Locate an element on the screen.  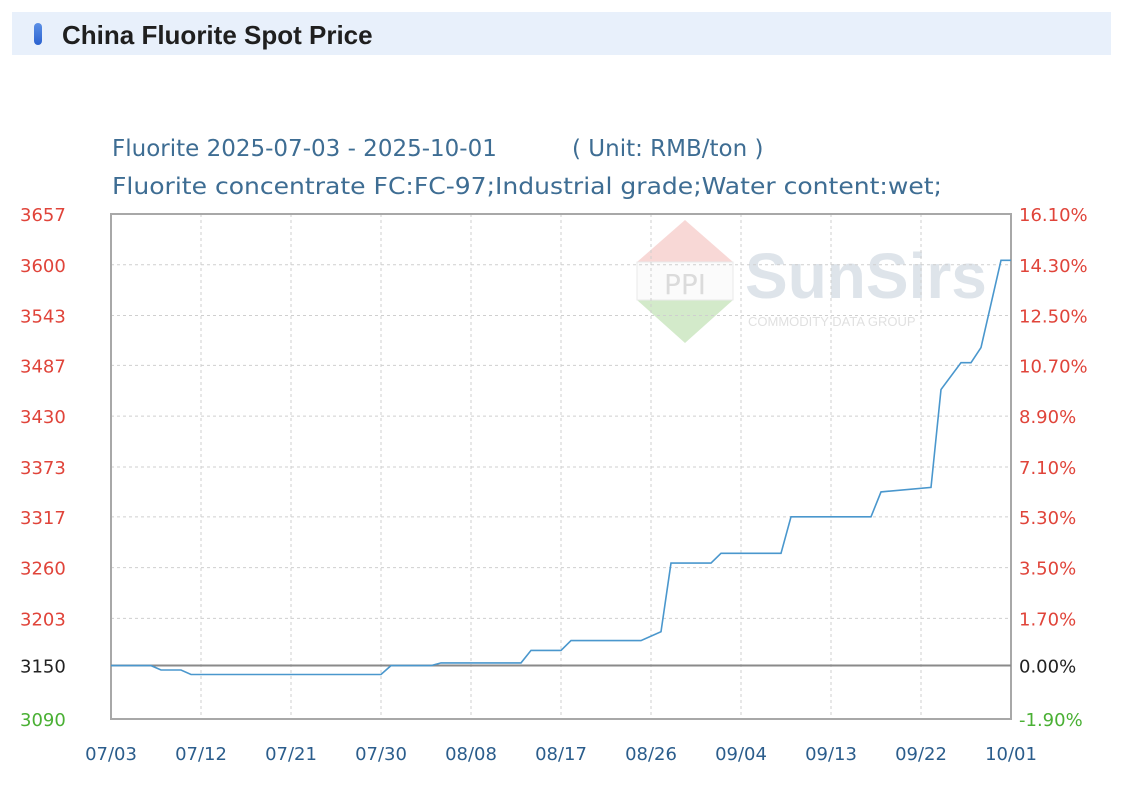
watermark-logo-bottom is located at coordinates (685, 321).